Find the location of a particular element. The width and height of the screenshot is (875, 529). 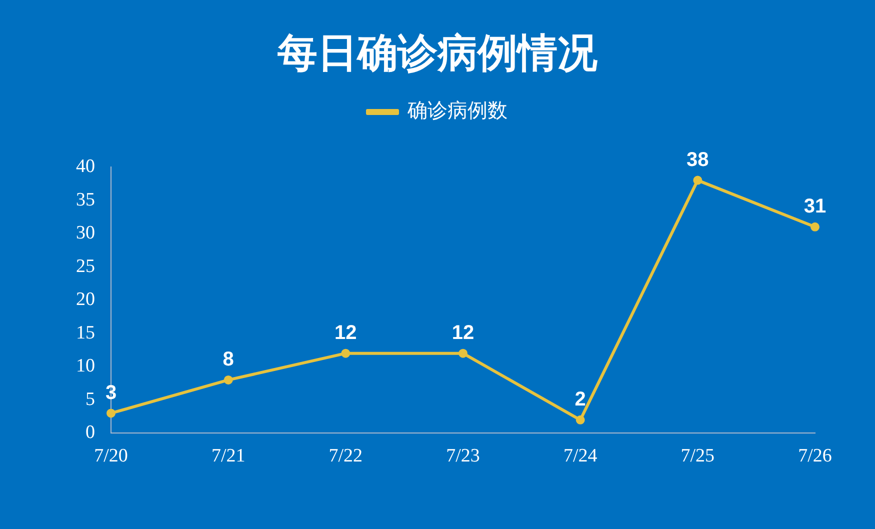

y-tick-label: 30 is located at coordinates (85, 233).